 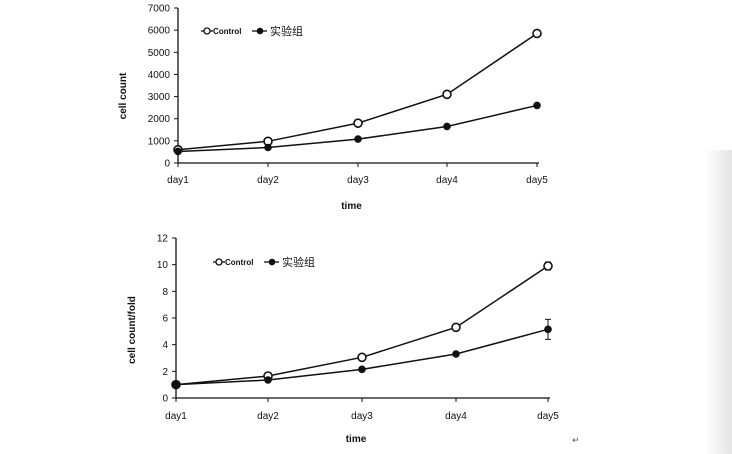 I want to click on y-tick-label: 10, so click(x=163, y=265).